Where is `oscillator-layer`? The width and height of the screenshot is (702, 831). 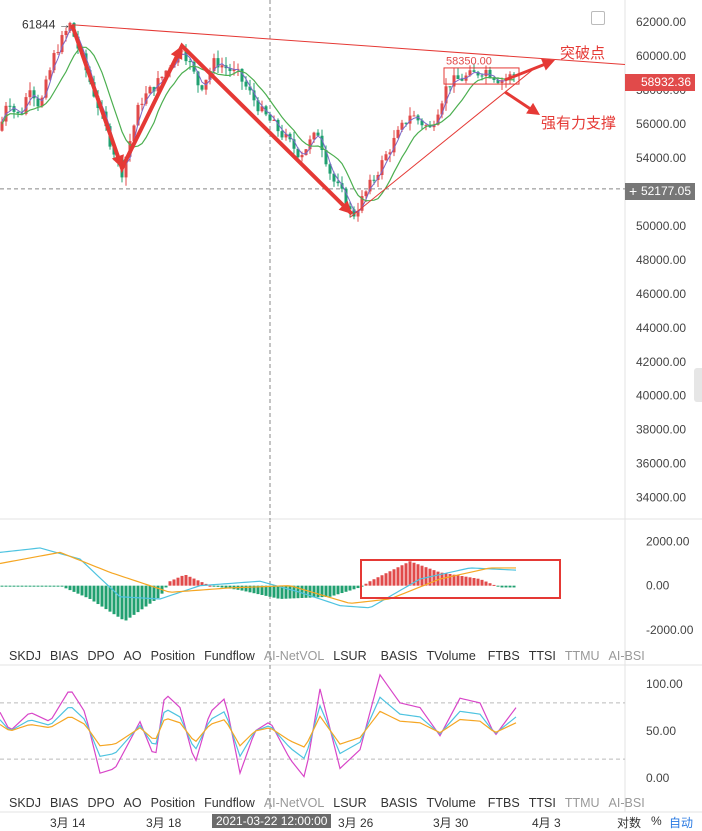 oscillator-layer is located at coordinates (312, 725).